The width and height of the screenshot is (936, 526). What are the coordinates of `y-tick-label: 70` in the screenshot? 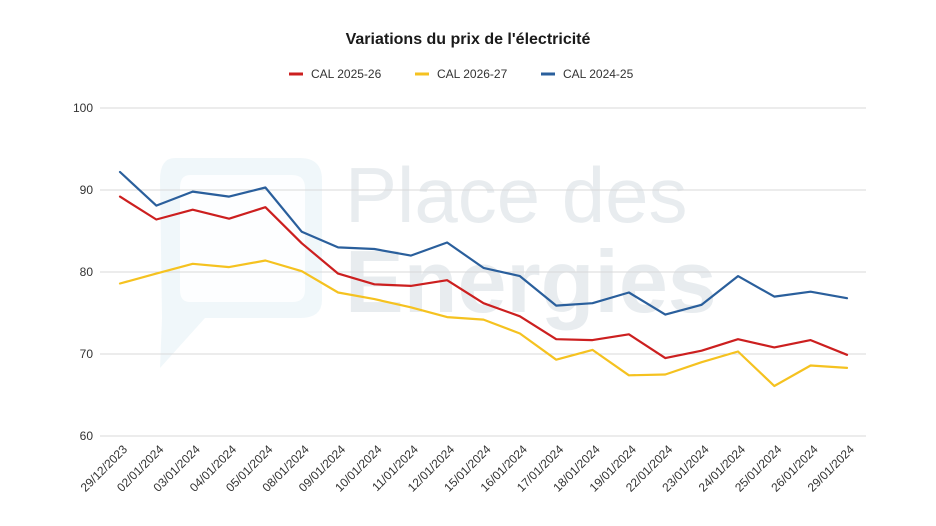 It's located at (87, 354).